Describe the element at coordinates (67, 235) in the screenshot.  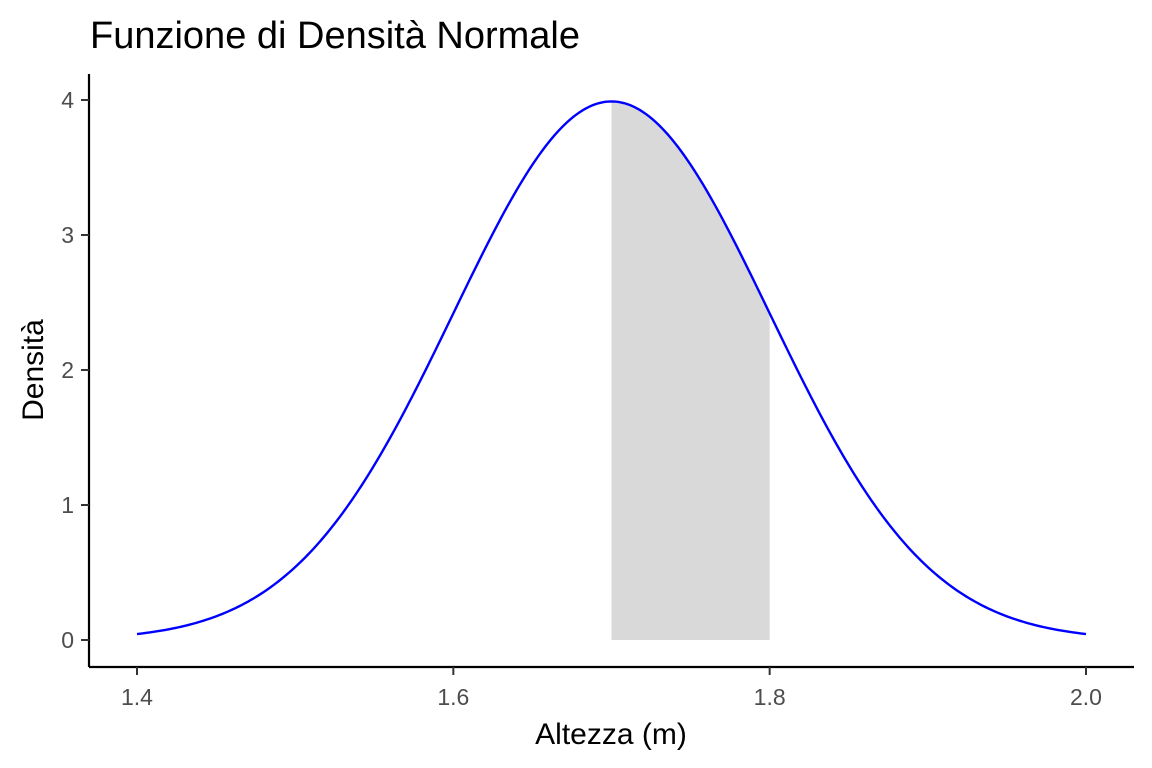
I see `y-tick-label: 3` at that location.